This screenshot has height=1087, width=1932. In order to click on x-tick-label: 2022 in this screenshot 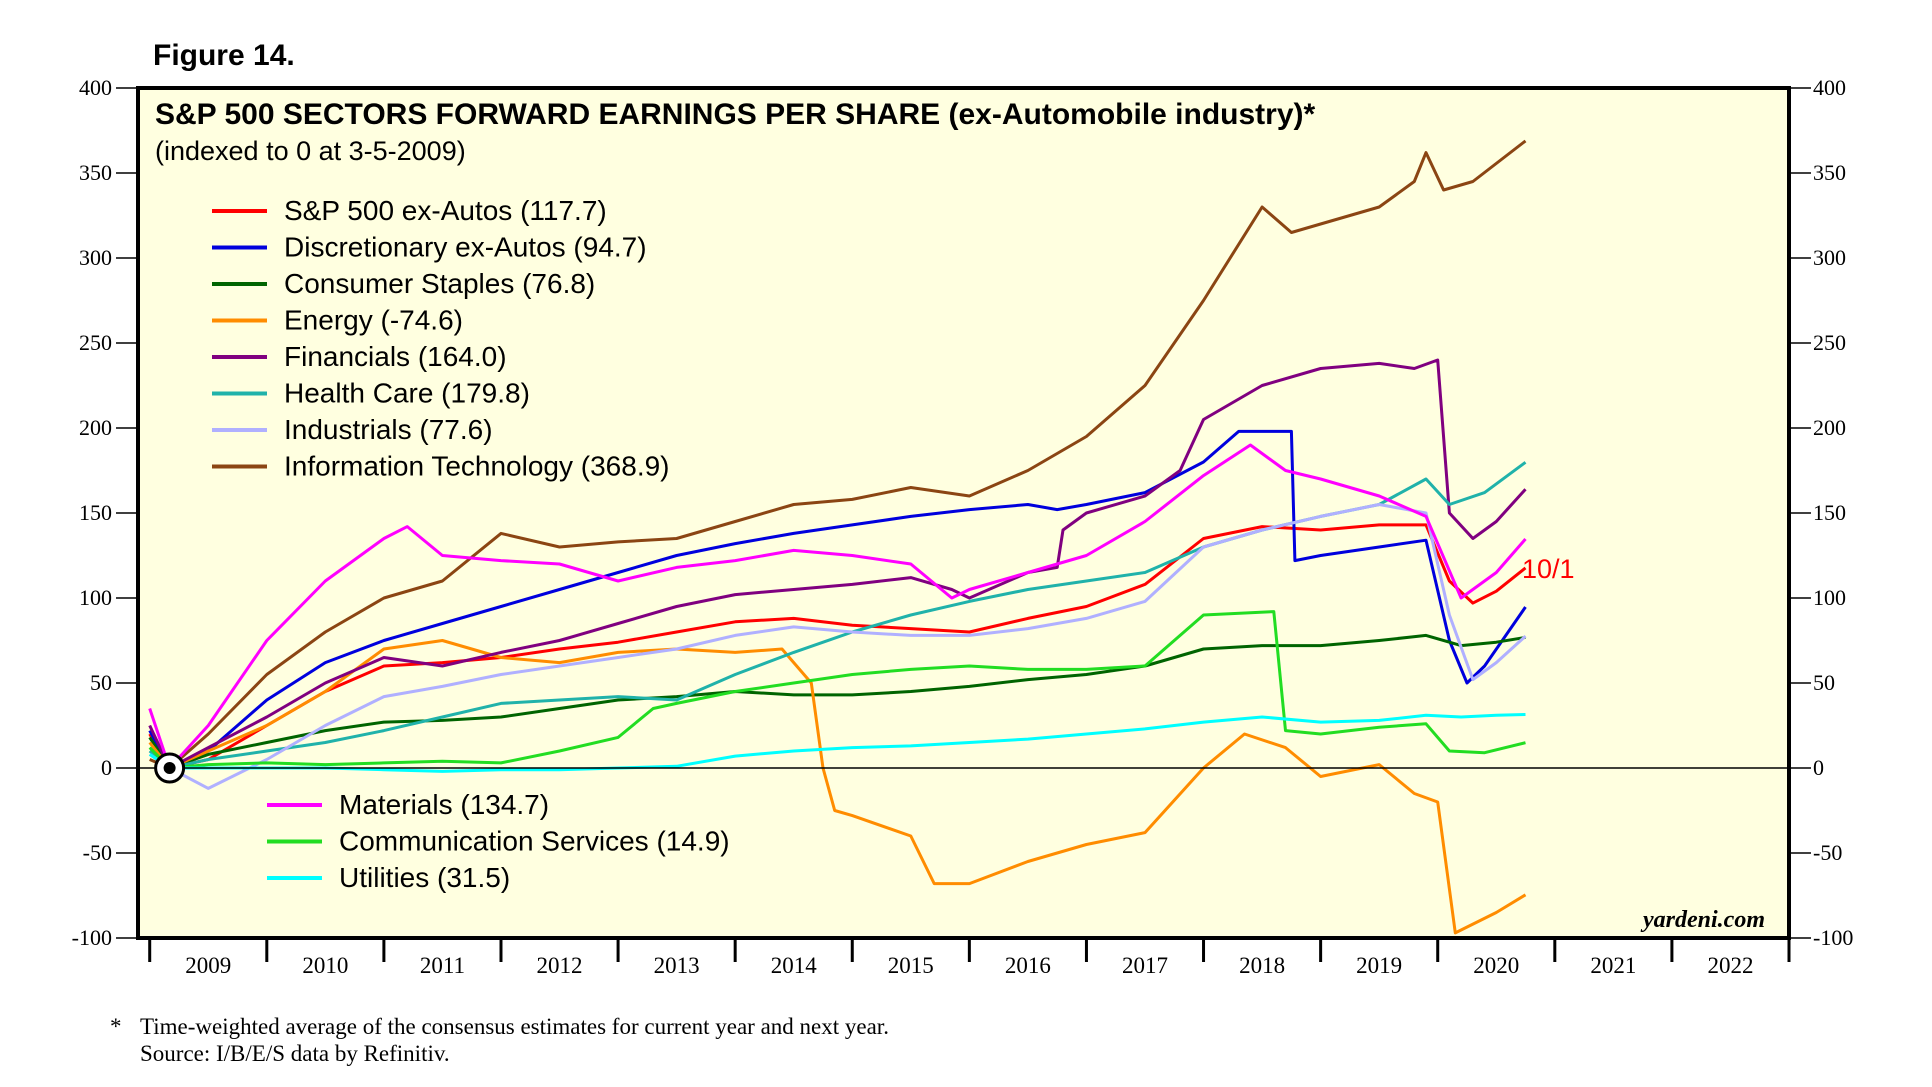, I will do `click(1730, 965)`.